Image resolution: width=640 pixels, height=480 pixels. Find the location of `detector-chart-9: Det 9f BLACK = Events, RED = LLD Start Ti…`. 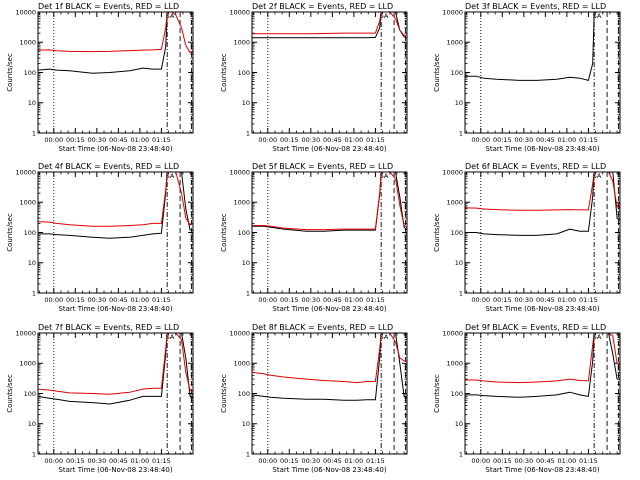

detector-chart-9: Det 9f BLACK = Events, RED = LLD Start Ti… is located at coordinates (527, 398).